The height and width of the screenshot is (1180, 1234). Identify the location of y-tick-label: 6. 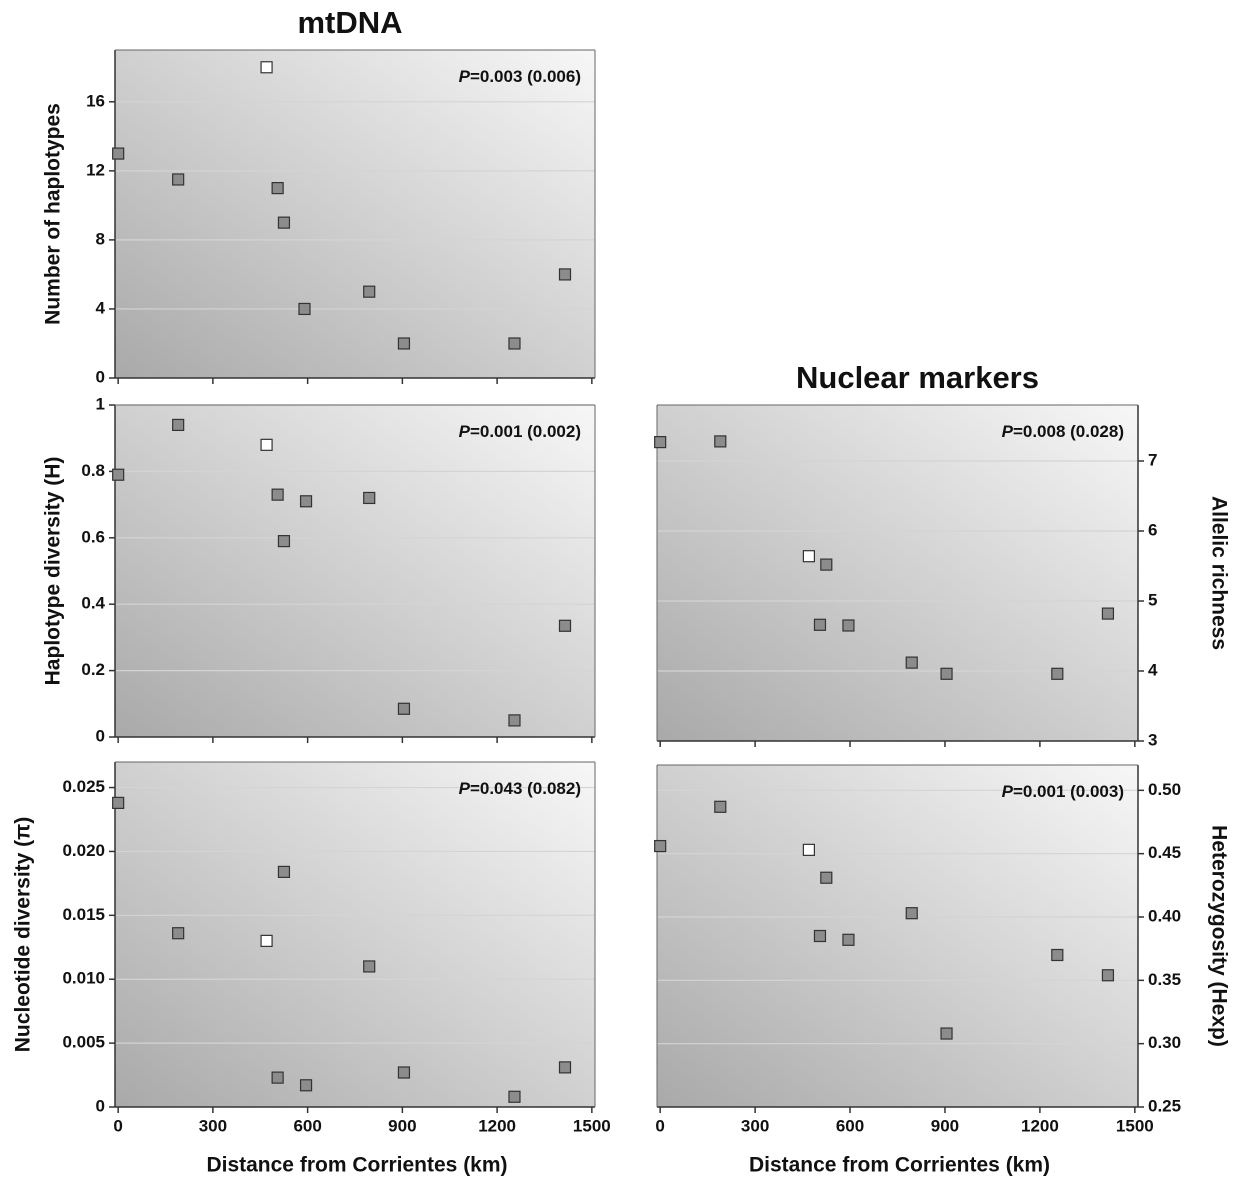
(1152, 529).